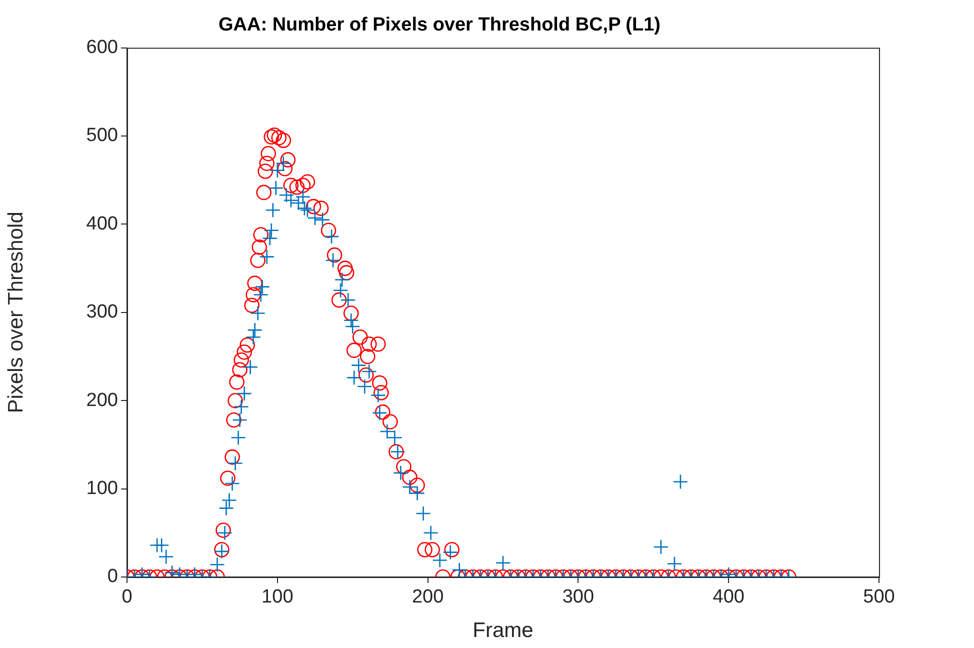 This screenshot has width=974, height=648. Describe the element at coordinates (102, 312) in the screenshot. I see `y-tick-label: 300` at that location.